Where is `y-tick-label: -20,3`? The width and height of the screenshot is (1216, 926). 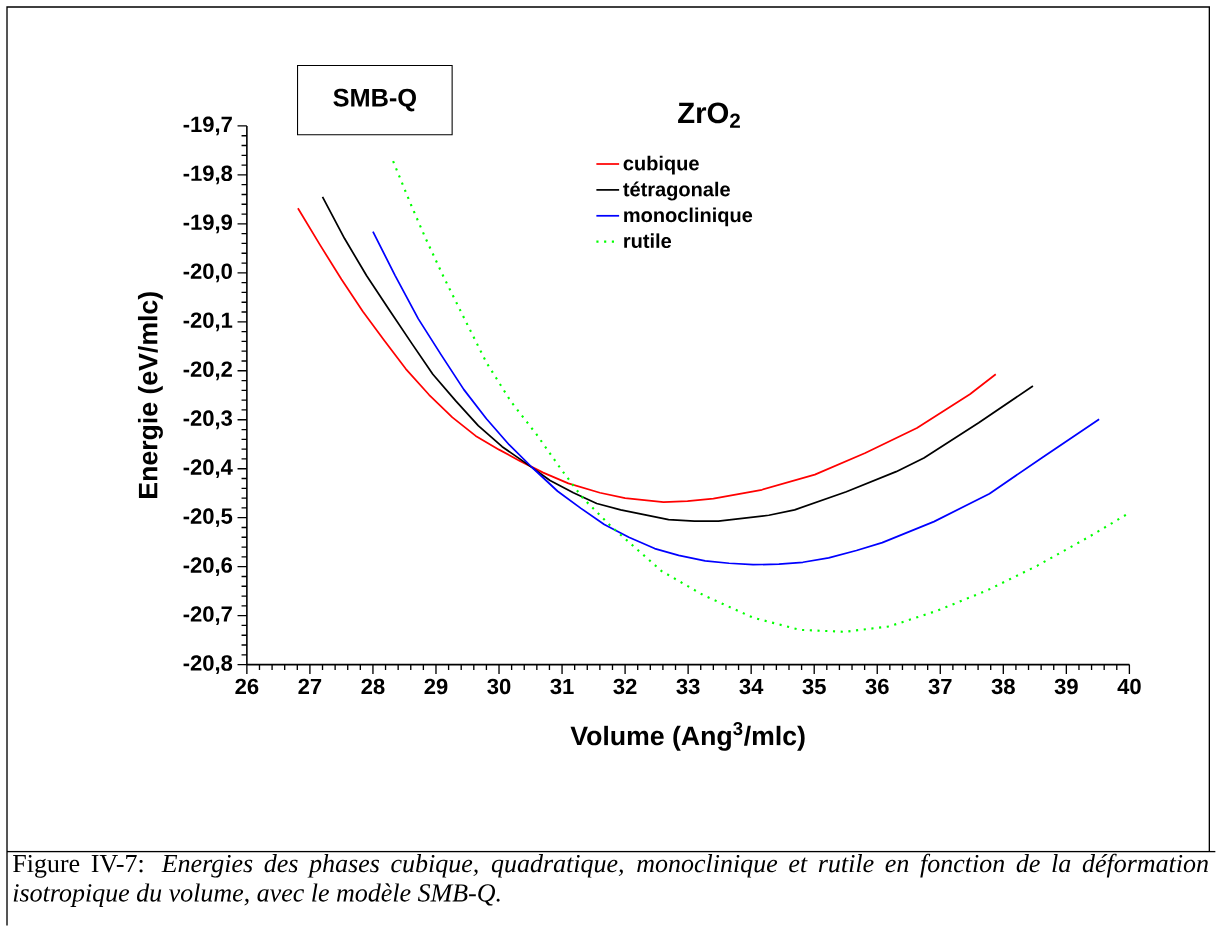 y-tick-label: -20,3 is located at coordinates (208, 420).